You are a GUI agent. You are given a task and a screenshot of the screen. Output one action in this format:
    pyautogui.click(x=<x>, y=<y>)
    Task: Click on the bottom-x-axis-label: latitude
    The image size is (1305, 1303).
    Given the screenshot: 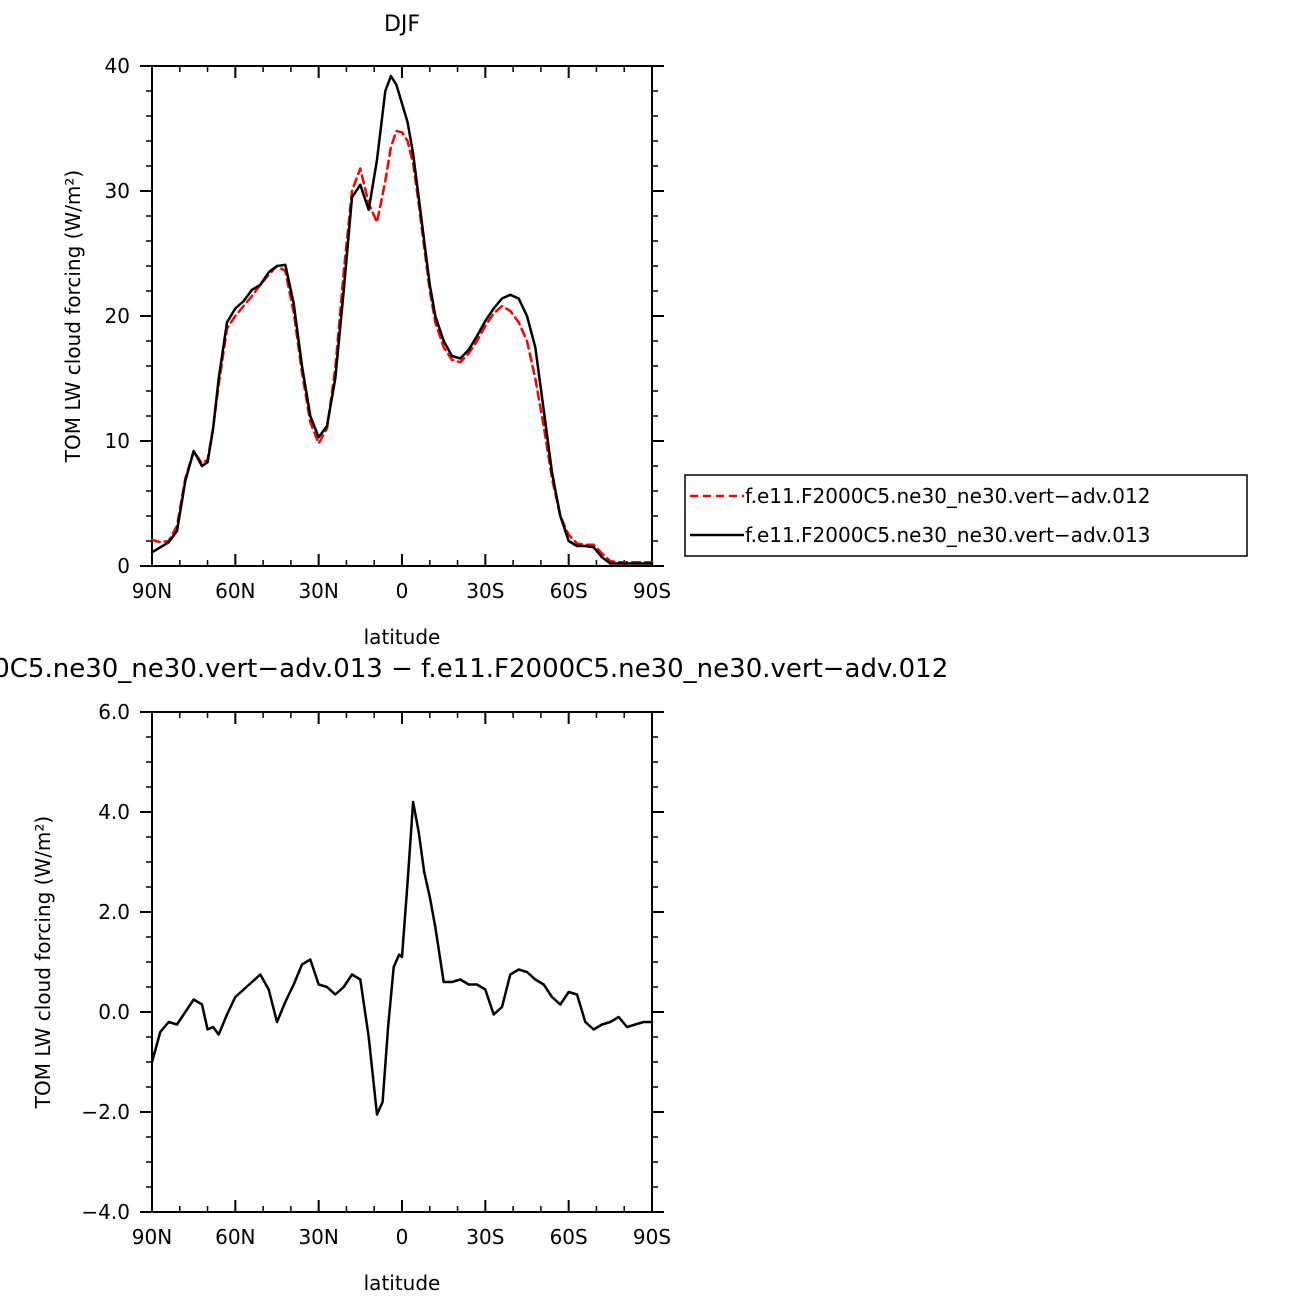 What is the action you would take?
    pyautogui.click(x=402, y=1283)
    